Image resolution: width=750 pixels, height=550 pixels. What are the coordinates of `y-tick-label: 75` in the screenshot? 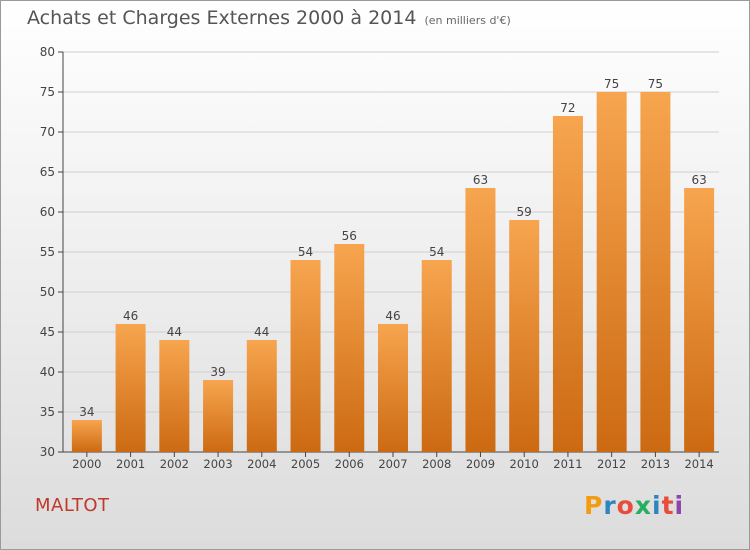 It's located at (47, 92).